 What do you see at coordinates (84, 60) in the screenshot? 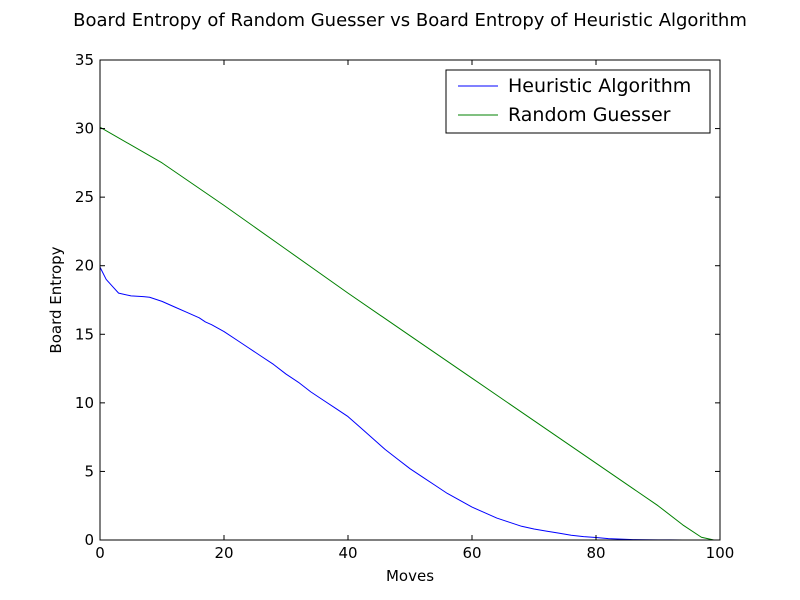
I see `y-tick-label: 35` at bounding box center [84, 60].